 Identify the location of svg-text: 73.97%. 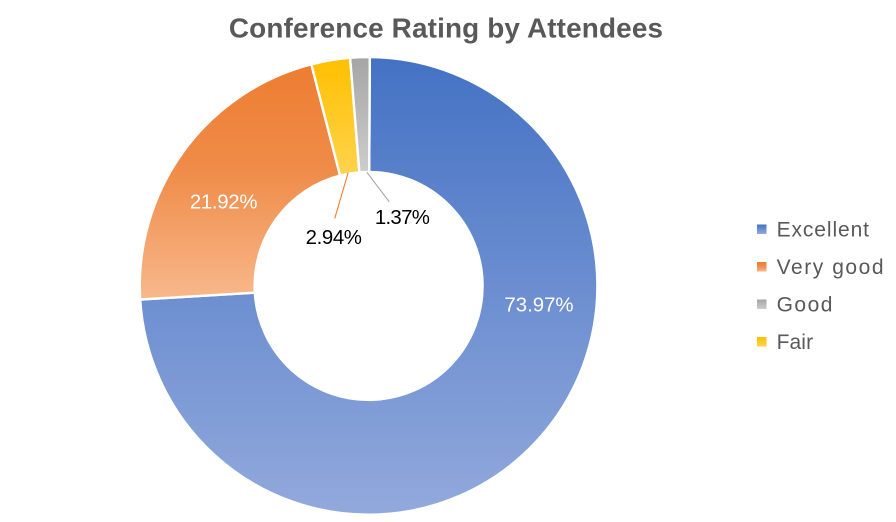
(538, 306).